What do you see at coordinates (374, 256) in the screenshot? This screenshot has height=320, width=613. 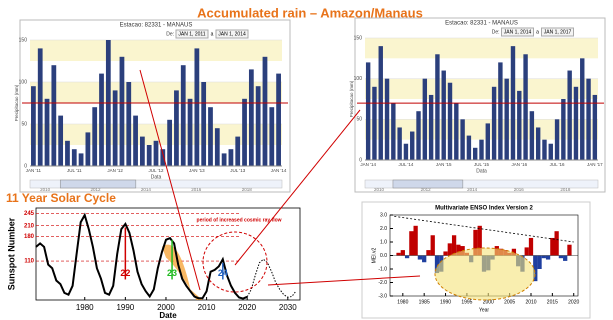 I see `y-axis-label: MEI.v2` at bounding box center [374, 256].